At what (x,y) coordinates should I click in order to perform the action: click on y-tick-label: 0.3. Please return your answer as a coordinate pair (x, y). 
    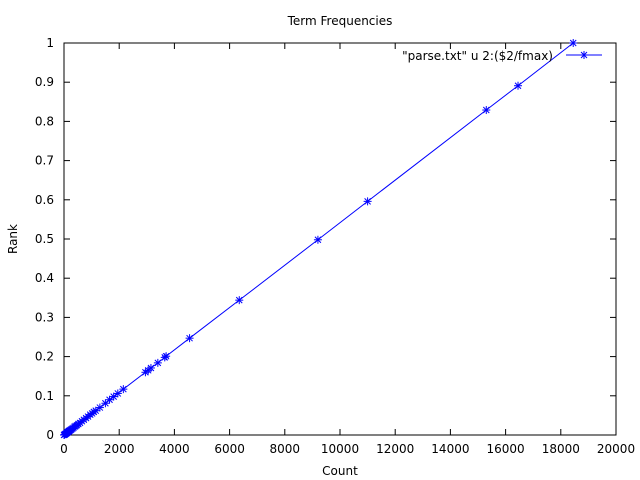
    Looking at the image, I should click on (44, 317).